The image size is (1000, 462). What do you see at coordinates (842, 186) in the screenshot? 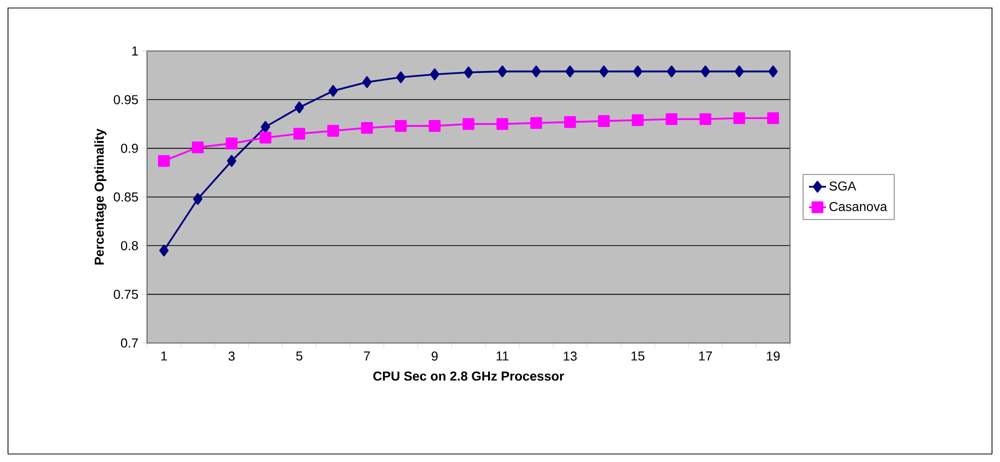
I see `legend-label: SGA` at bounding box center [842, 186].